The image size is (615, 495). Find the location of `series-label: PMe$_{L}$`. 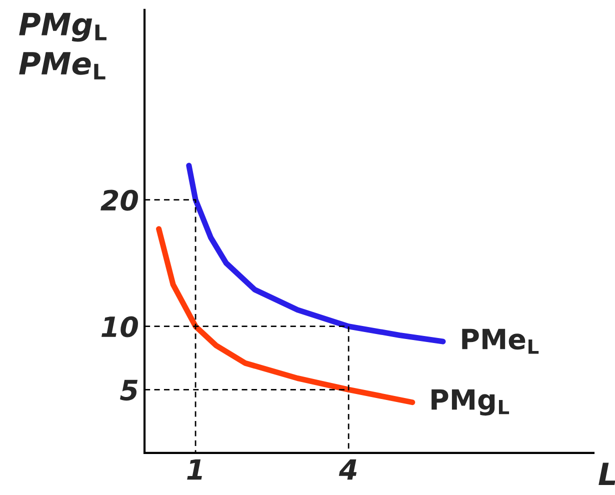

series-label: PMe$_{L}$ is located at coordinates (500, 341).